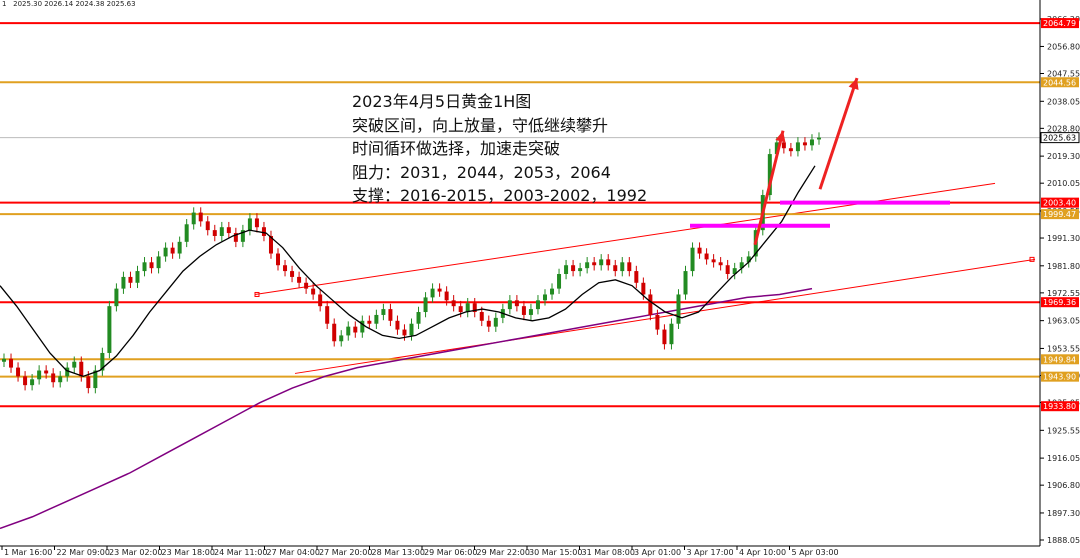  Describe the element at coordinates (1063, 430) in the screenshot. I see `price-tick-label: 1925.55` at that location.